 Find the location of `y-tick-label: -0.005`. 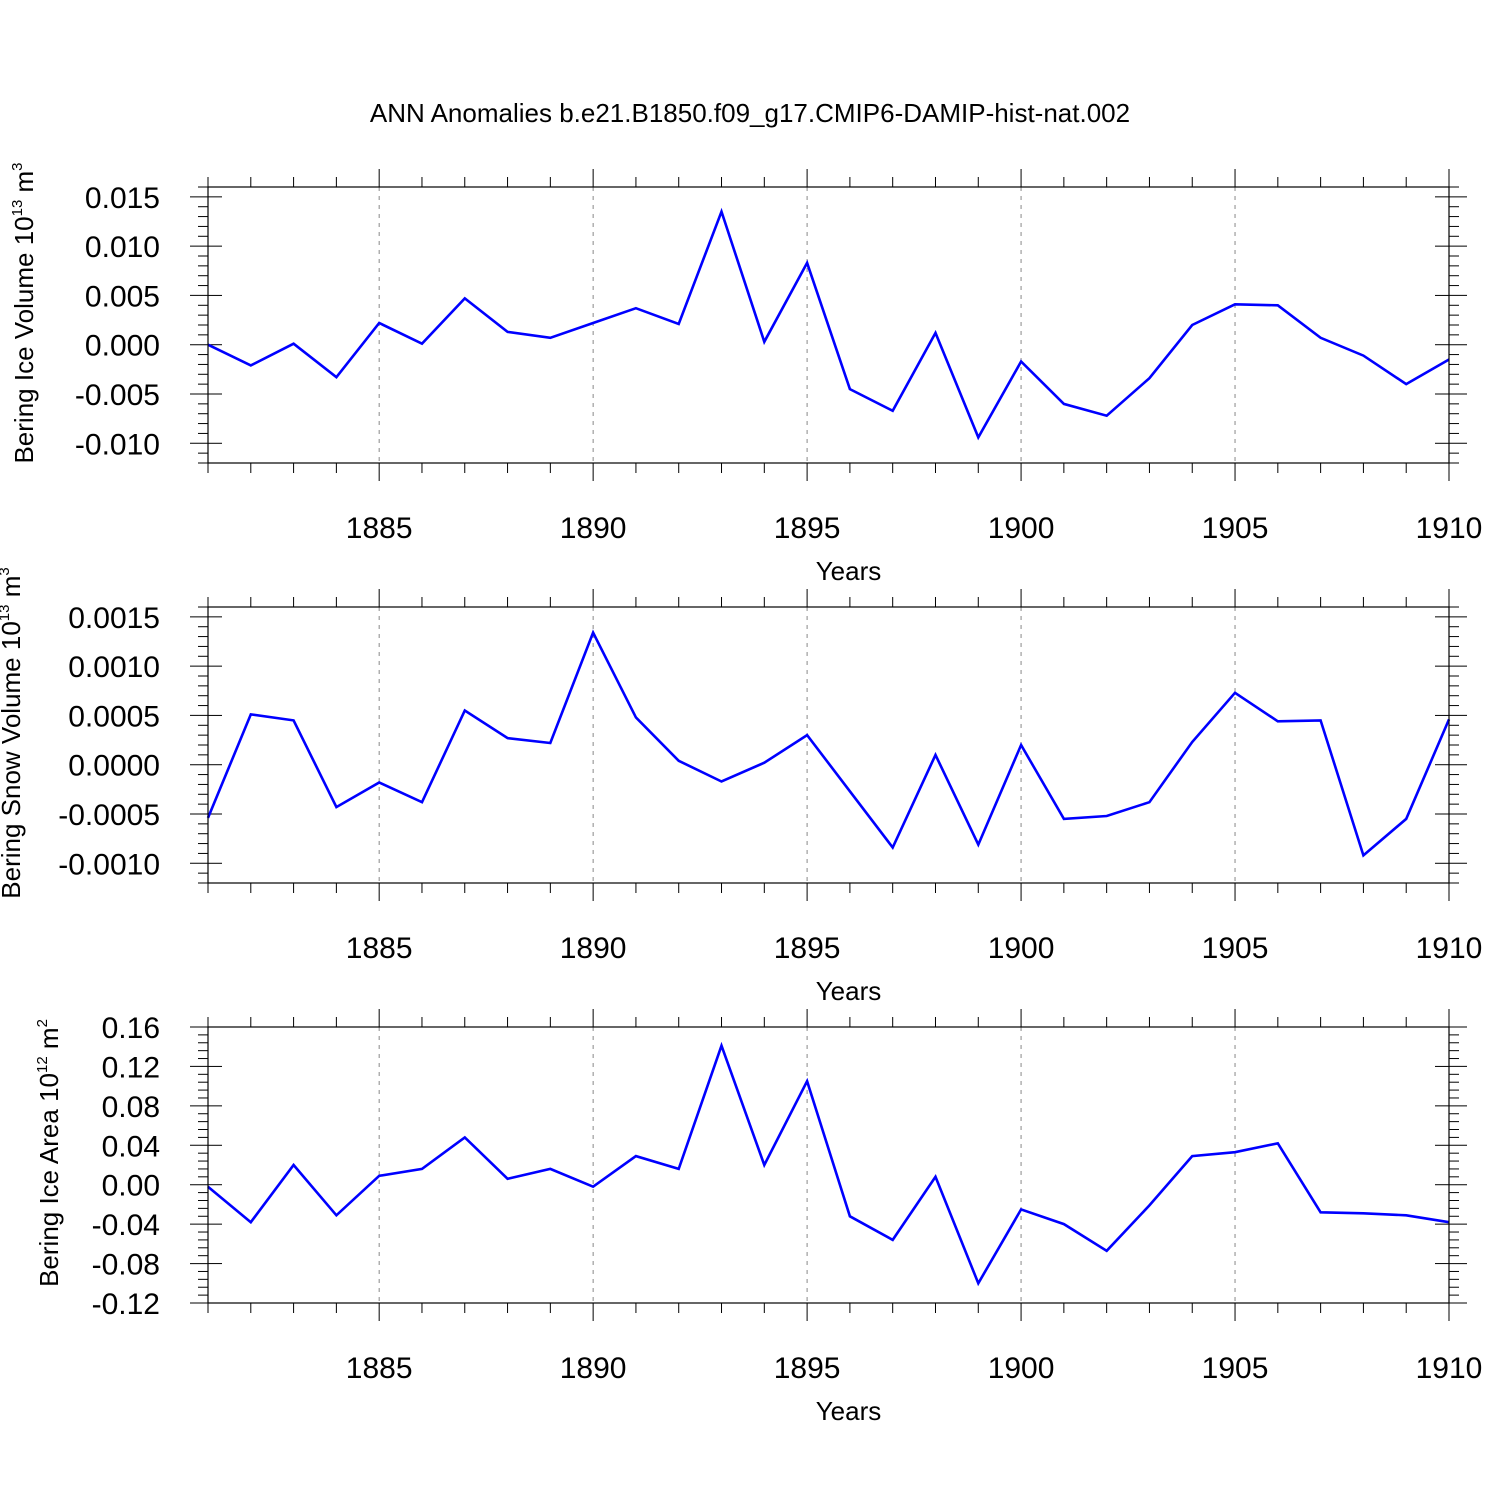

y-tick-label: -0.005 is located at coordinates (117, 395).